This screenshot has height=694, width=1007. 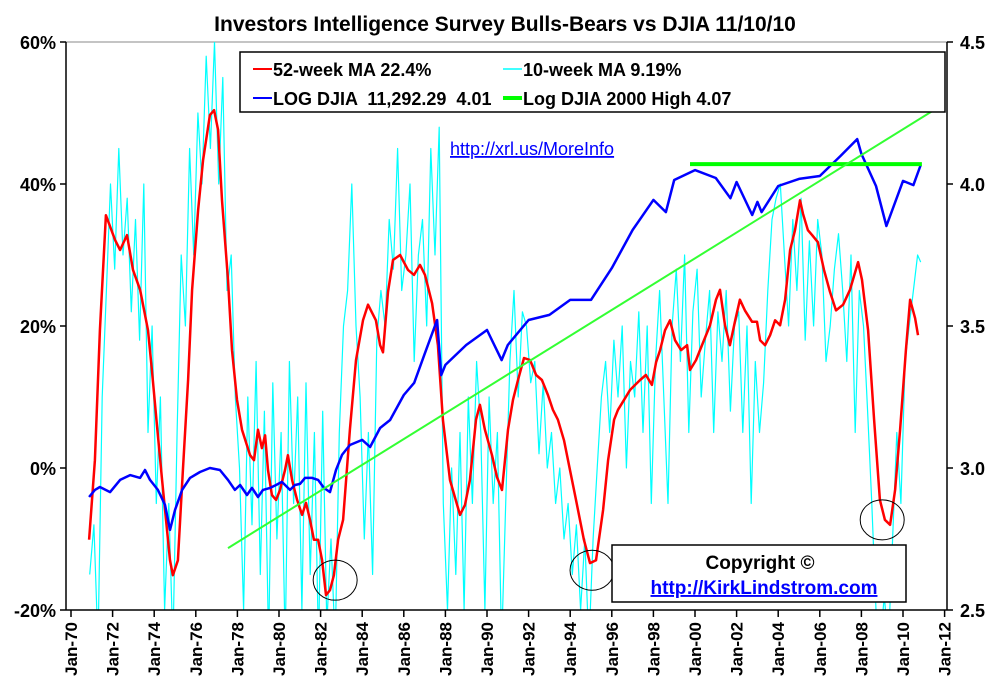 I want to click on x-tick-label: Jan-02, so click(x=737, y=649).